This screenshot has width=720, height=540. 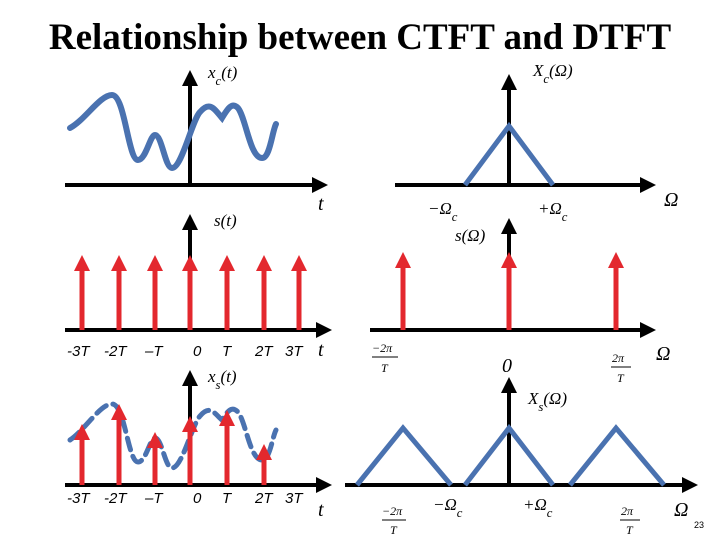 What do you see at coordinates (663, 354) in the screenshot?
I see `s-freq-x-label: Ω` at bounding box center [663, 354].